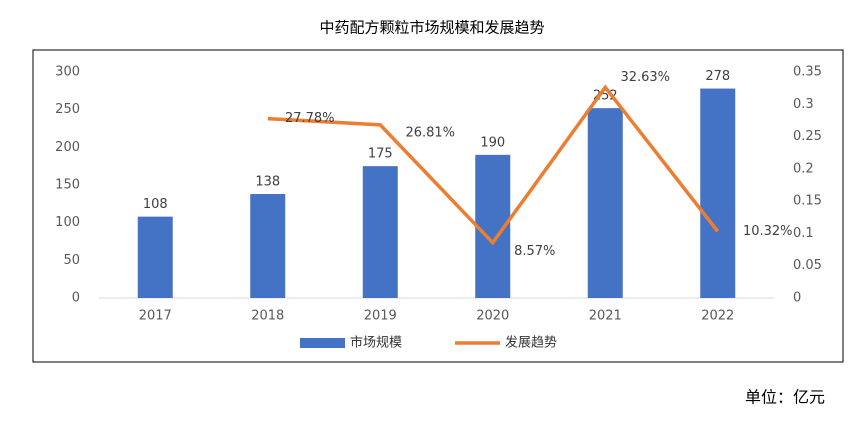  What do you see at coordinates (430, 132) in the screenshot?
I see `line-value-label: 26.81%` at bounding box center [430, 132].